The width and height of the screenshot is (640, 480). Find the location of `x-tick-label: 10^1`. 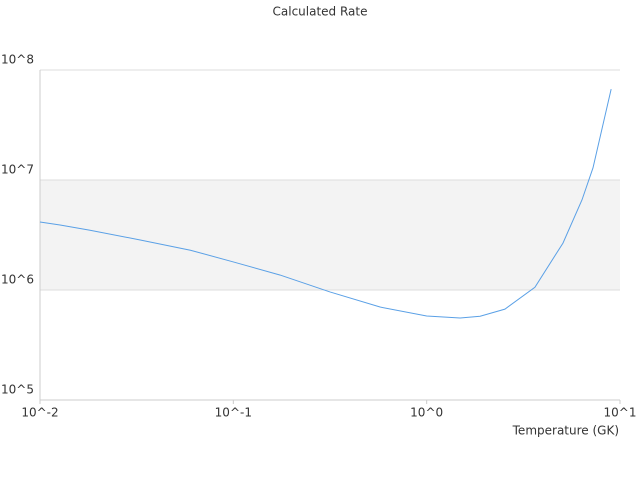

x-tick-label: 10^1 is located at coordinates (620, 413).